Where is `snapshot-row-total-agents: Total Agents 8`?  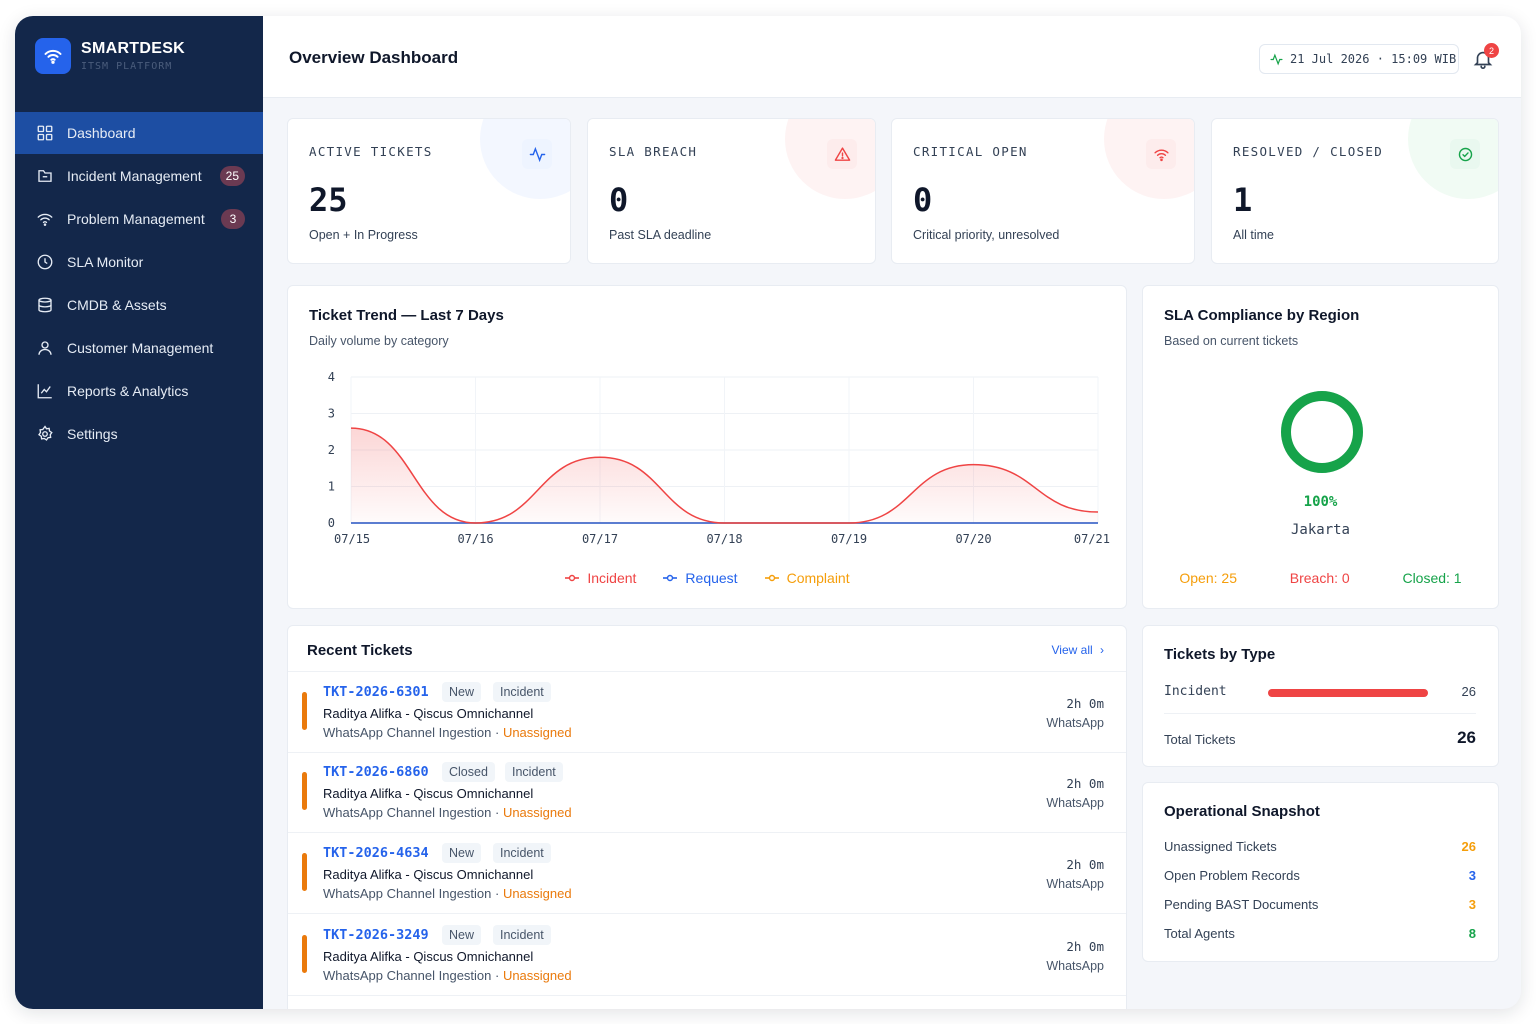 snapshot-row-total-agents: Total Agents 8 is located at coordinates (1320, 936).